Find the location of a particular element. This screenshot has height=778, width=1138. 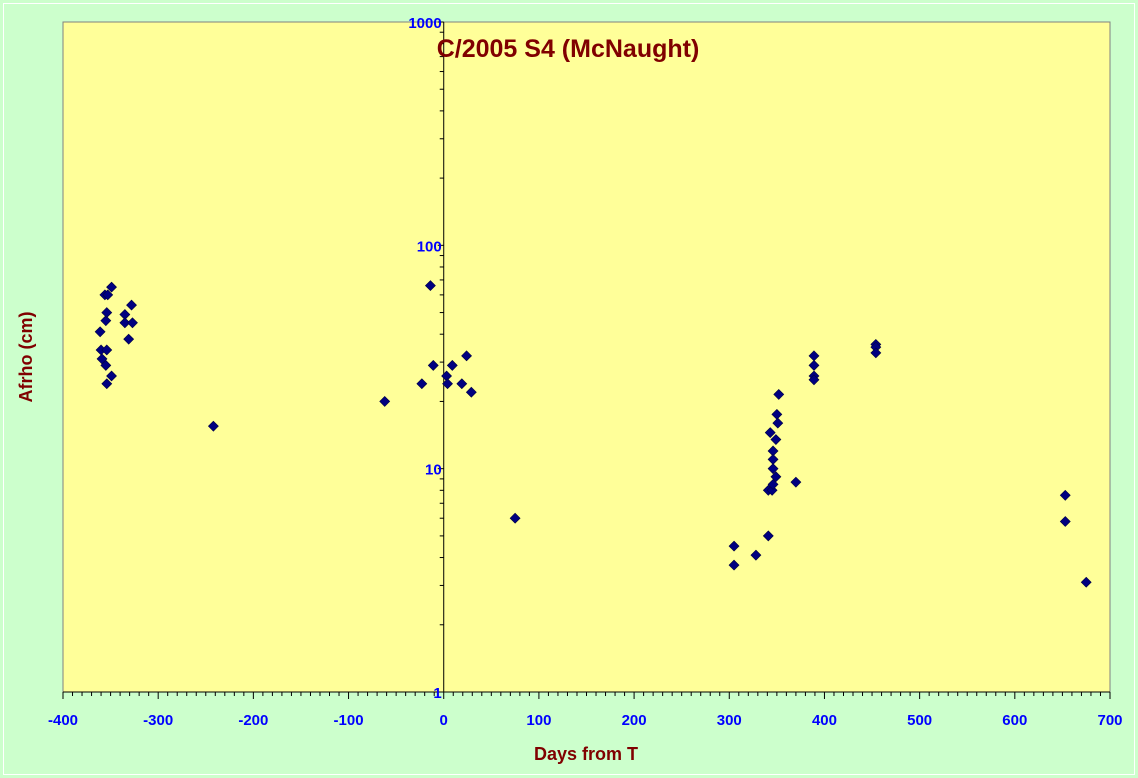

x-tick-label: -300 is located at coordinates (158, 720).